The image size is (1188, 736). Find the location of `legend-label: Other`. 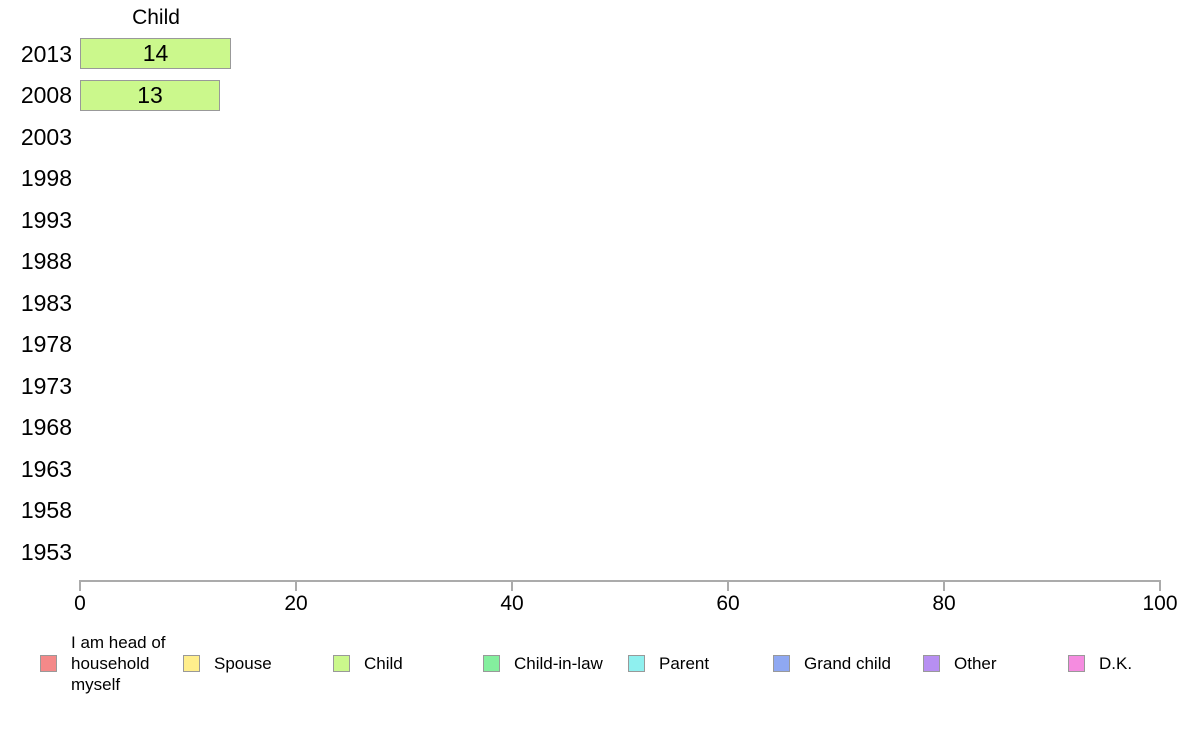

legend-label: Other is located at coordinates (975, 663).